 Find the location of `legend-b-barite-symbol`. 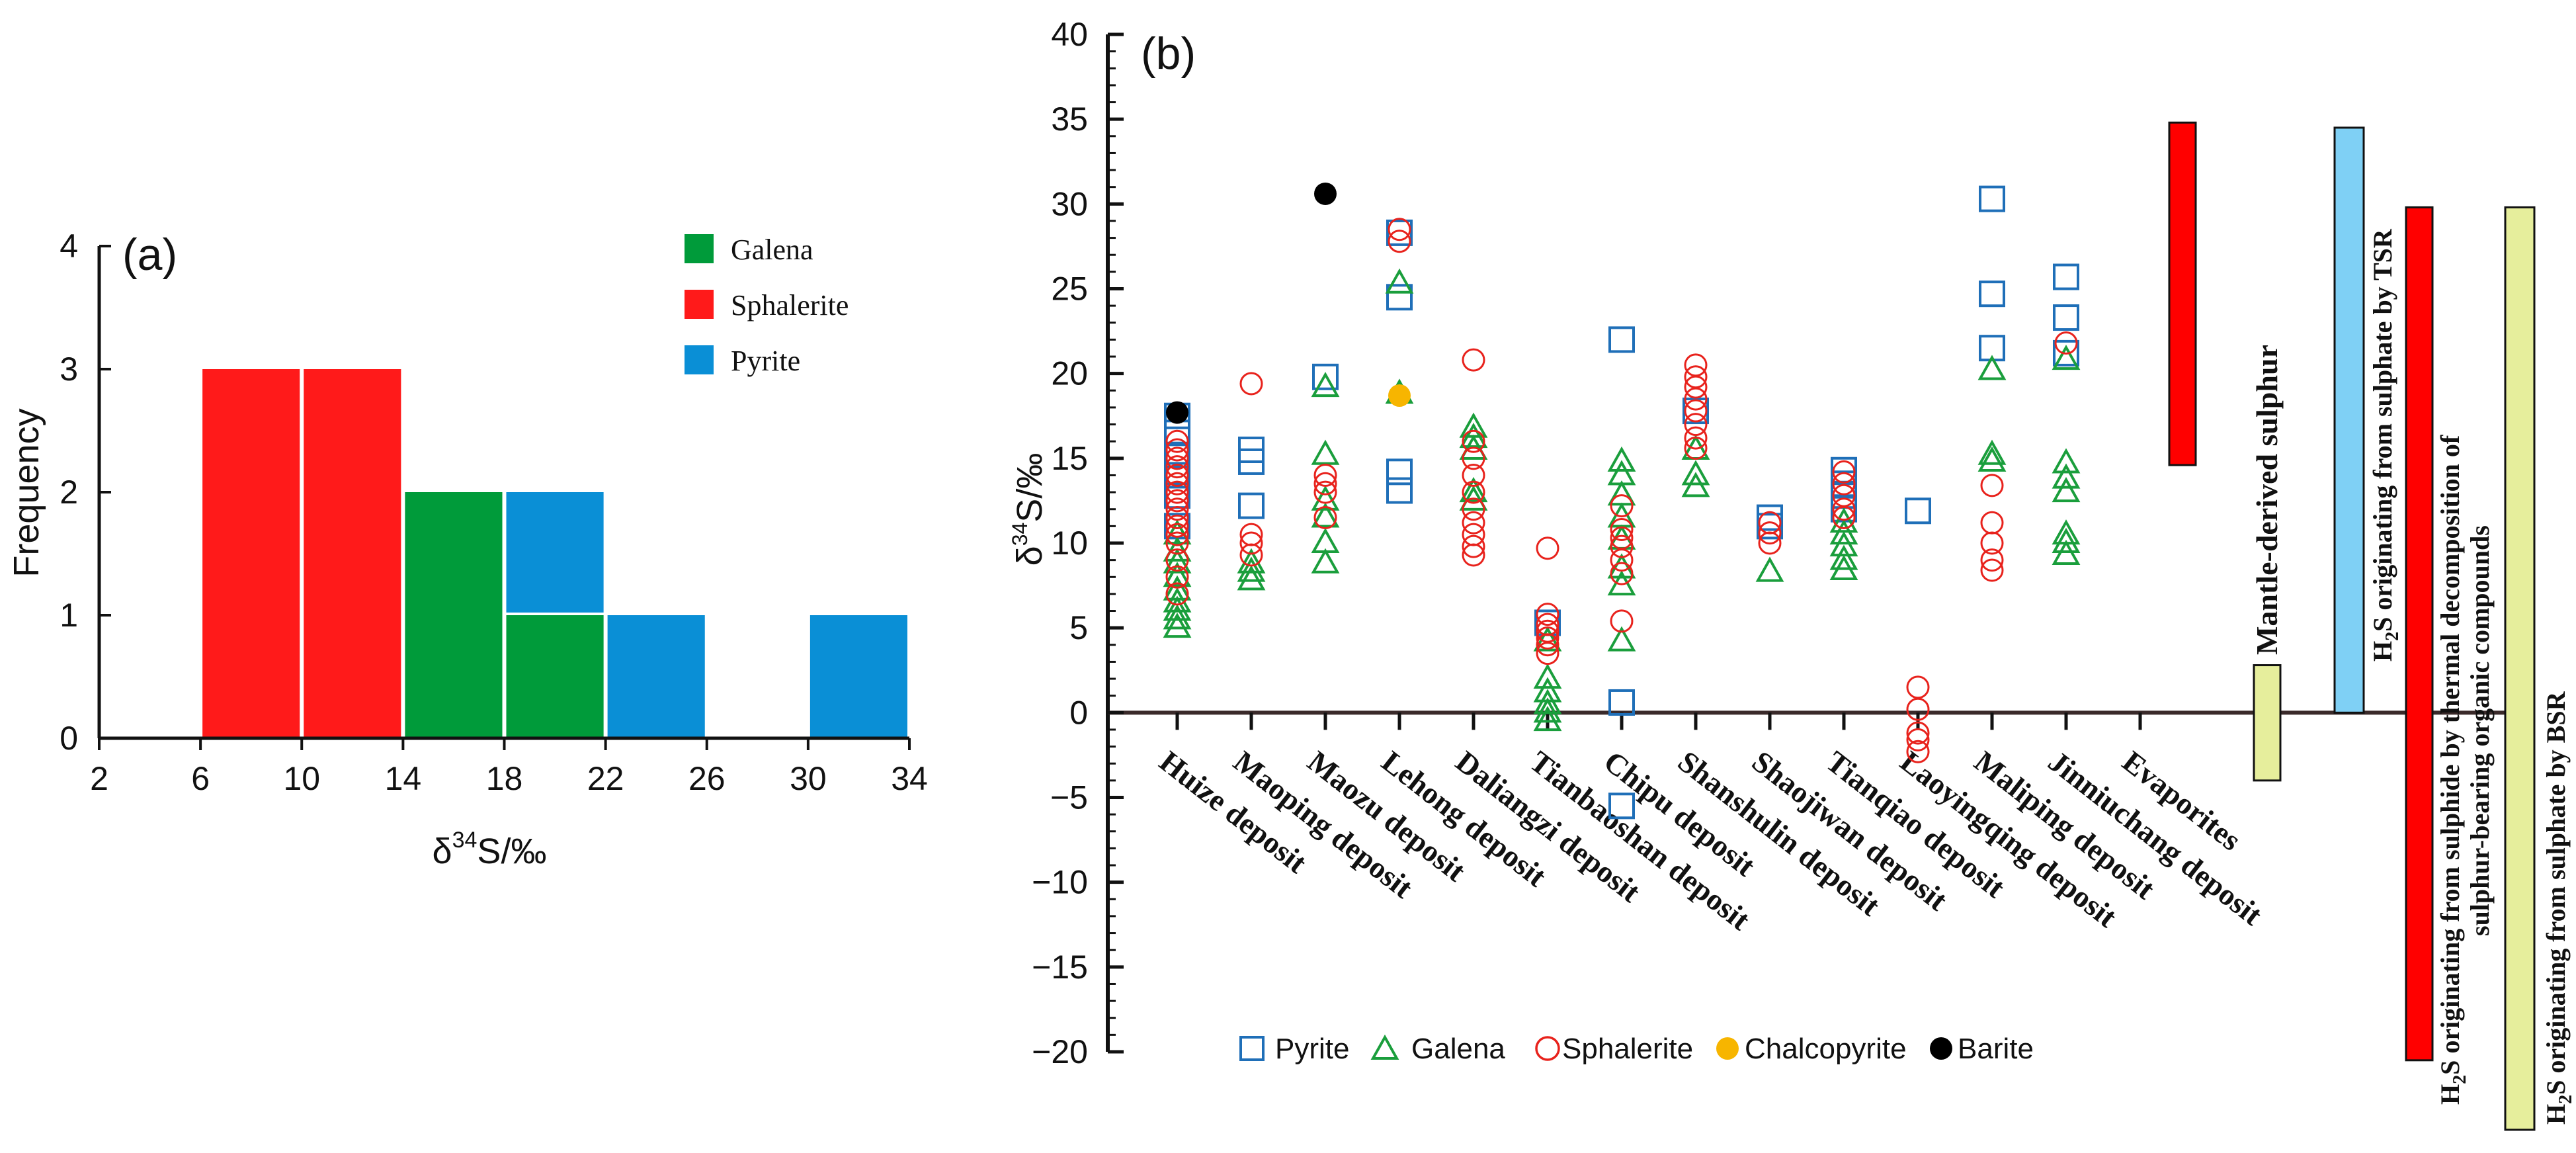

legend-b-barite-symbol is located at coordinates (1941, 1048).